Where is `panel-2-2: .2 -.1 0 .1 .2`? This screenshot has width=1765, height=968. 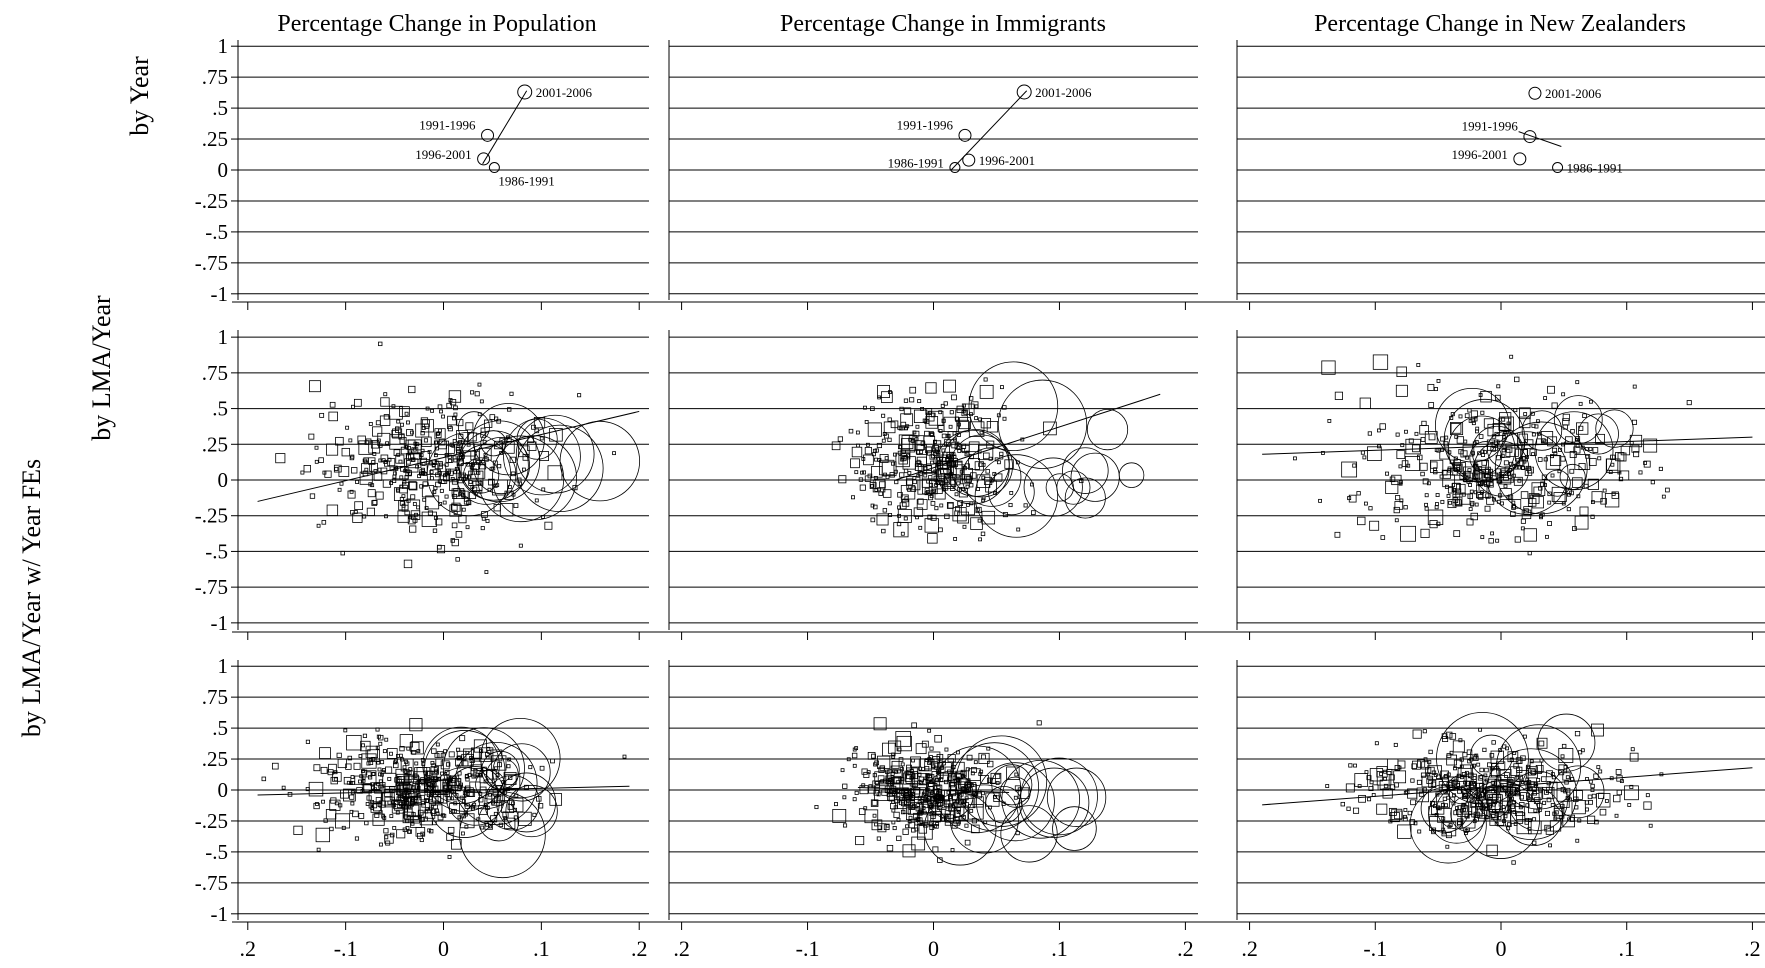
panel-2-2: .2 -.1 0 .1 .2 is located at coordinates (1500, 810).